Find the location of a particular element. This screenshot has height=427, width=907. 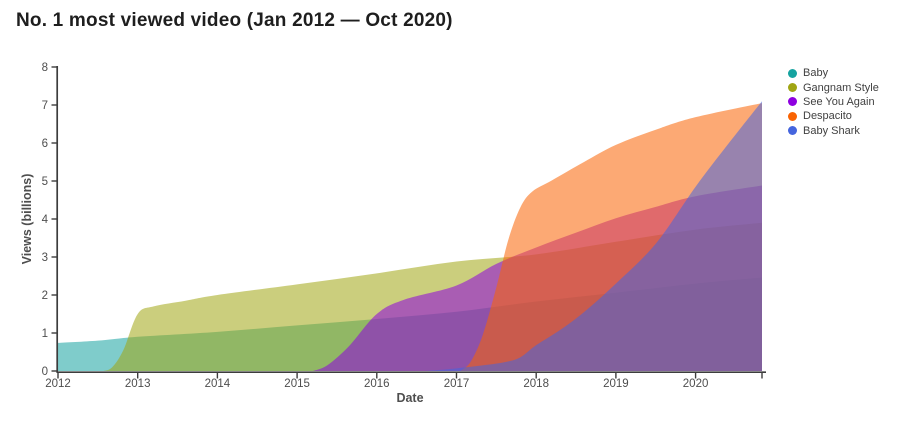

legend-item-despacito: Despacito is located at coordinates (833, 116).